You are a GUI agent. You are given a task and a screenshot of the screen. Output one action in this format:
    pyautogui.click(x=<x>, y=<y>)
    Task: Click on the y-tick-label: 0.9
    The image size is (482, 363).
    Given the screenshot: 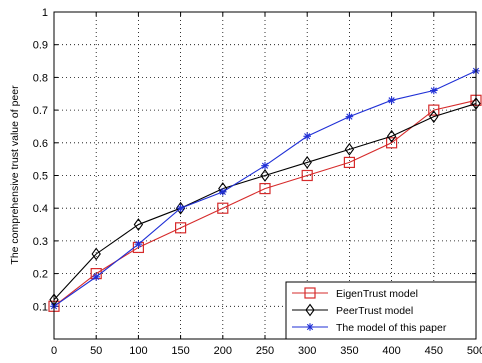 What is the action you would take?
    pyautogui.click(x=40, y=46)
    